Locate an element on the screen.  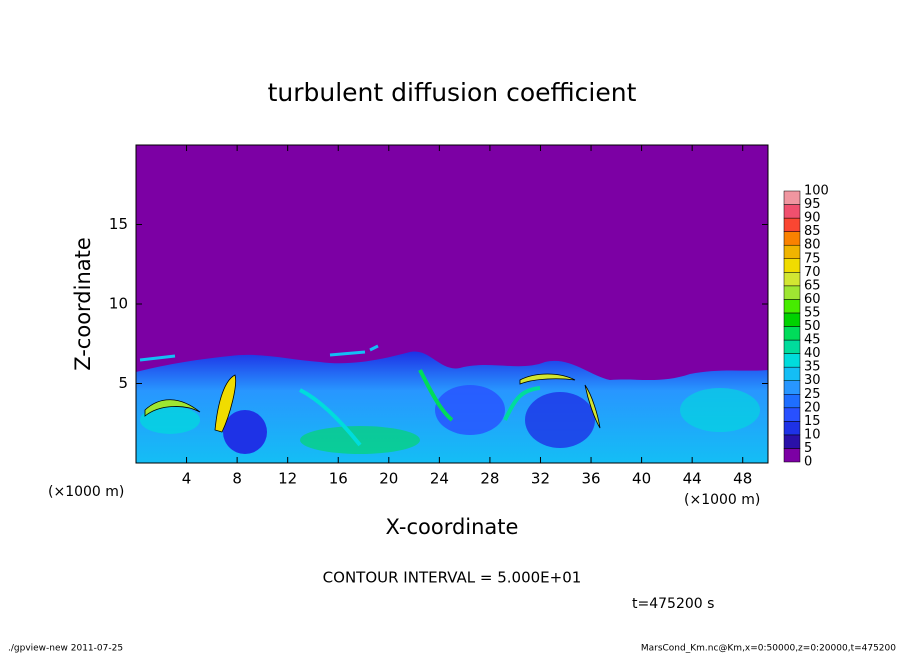
turbulent-field is located at coordinates (452, 403).